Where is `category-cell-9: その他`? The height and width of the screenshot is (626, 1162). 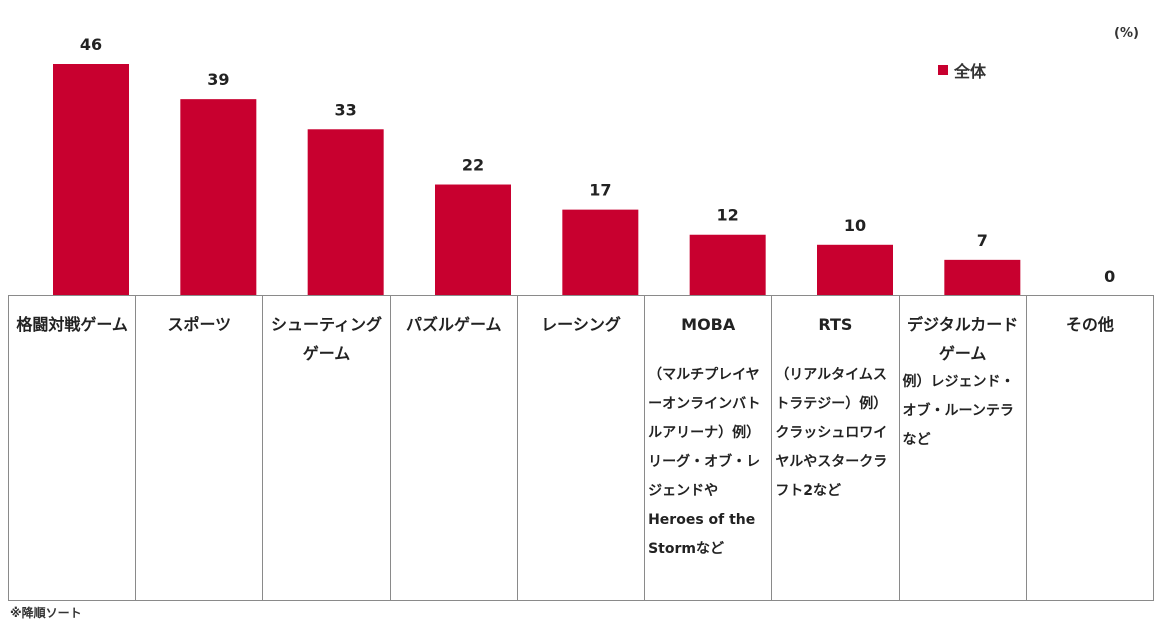
category-cell-9: その他 is located at coordinates (1090, 448).